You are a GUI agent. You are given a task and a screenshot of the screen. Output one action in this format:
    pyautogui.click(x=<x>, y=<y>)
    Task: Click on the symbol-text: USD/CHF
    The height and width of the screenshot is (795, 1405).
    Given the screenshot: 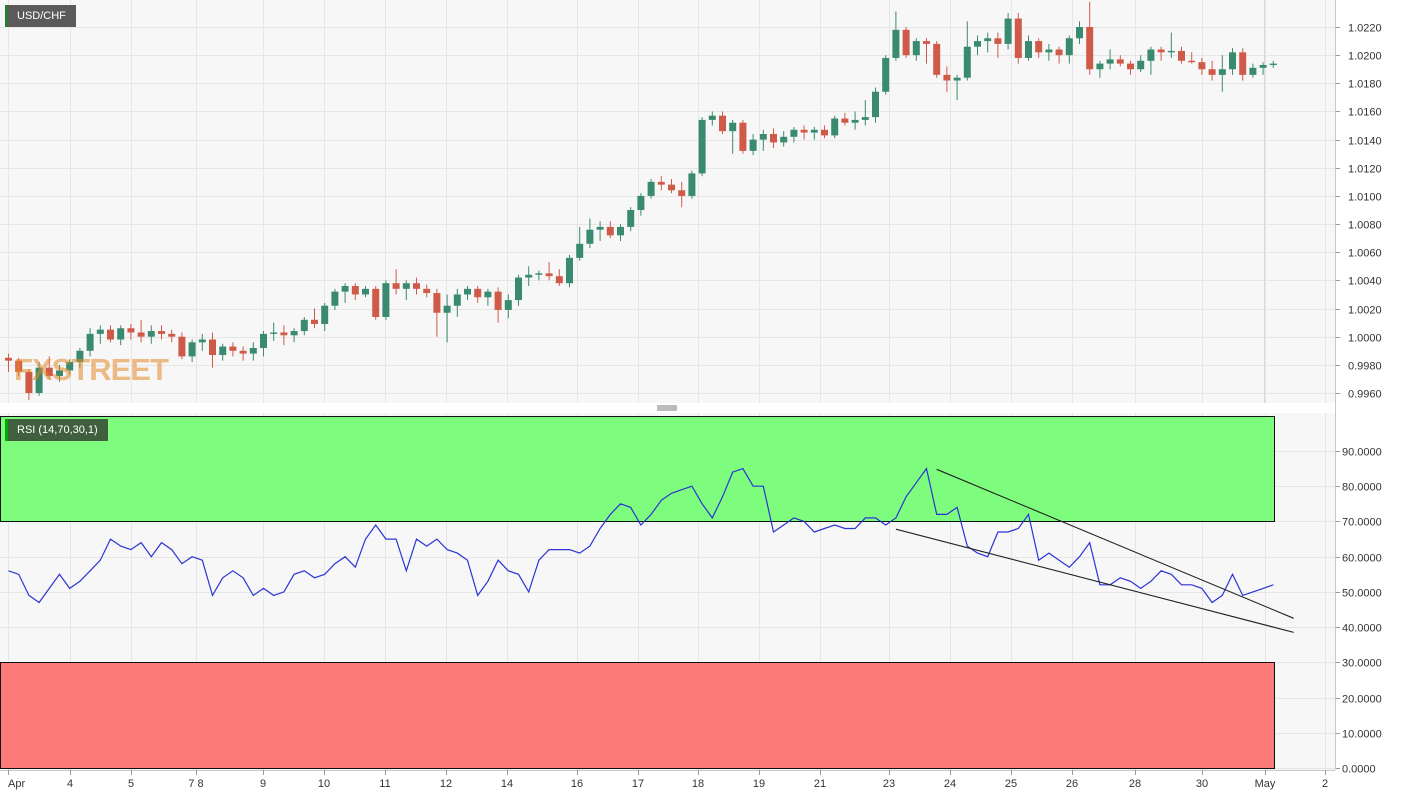 What is the action you would take?
    pyautogui.click(x=41, y=16)
    